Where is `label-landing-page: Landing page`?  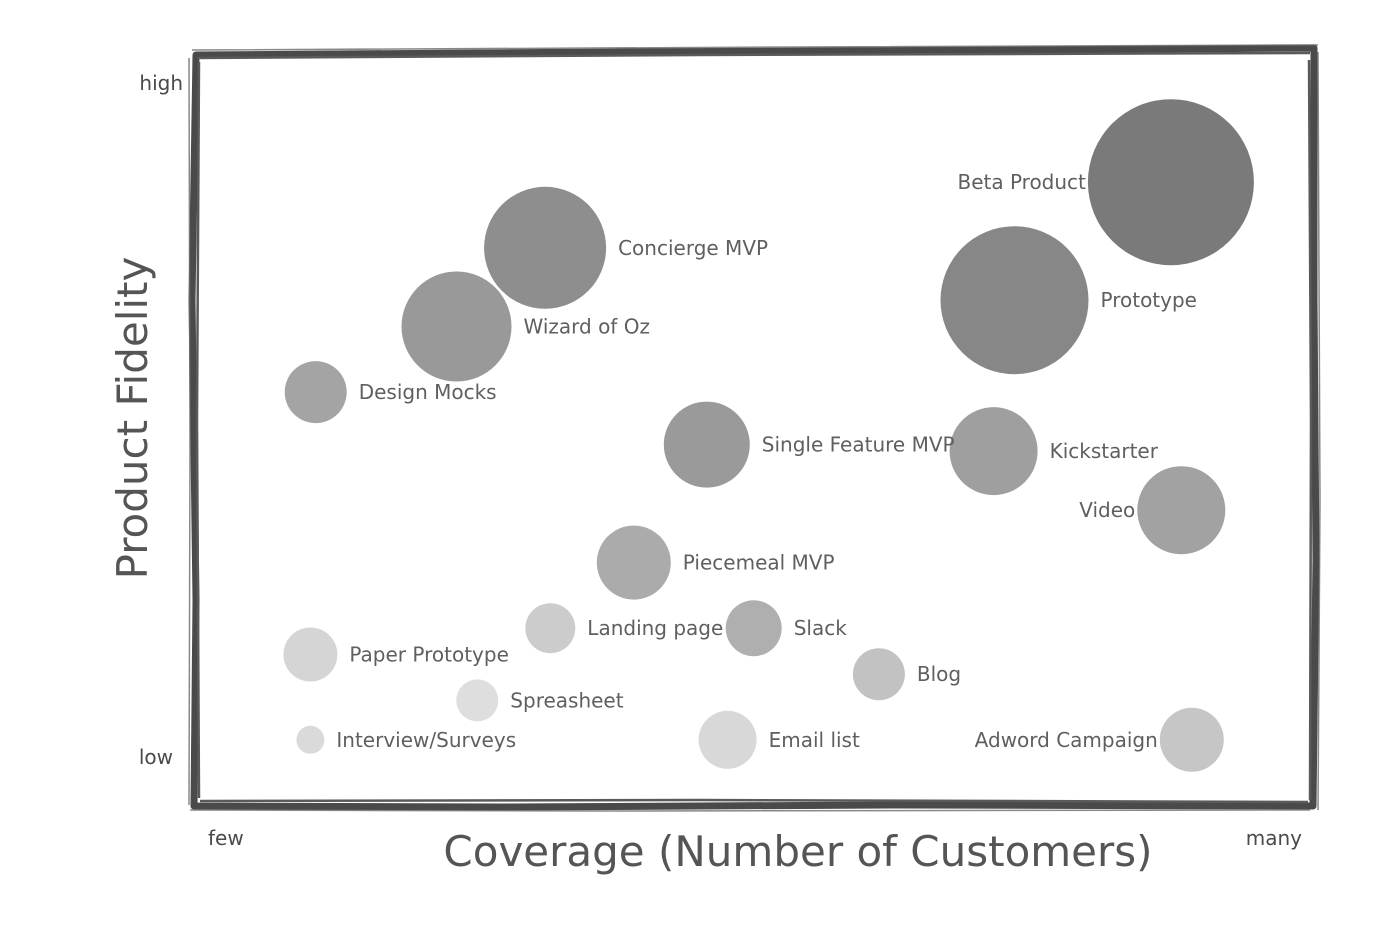 label-landing-page: Landing page is located at coordinates (655, 628).